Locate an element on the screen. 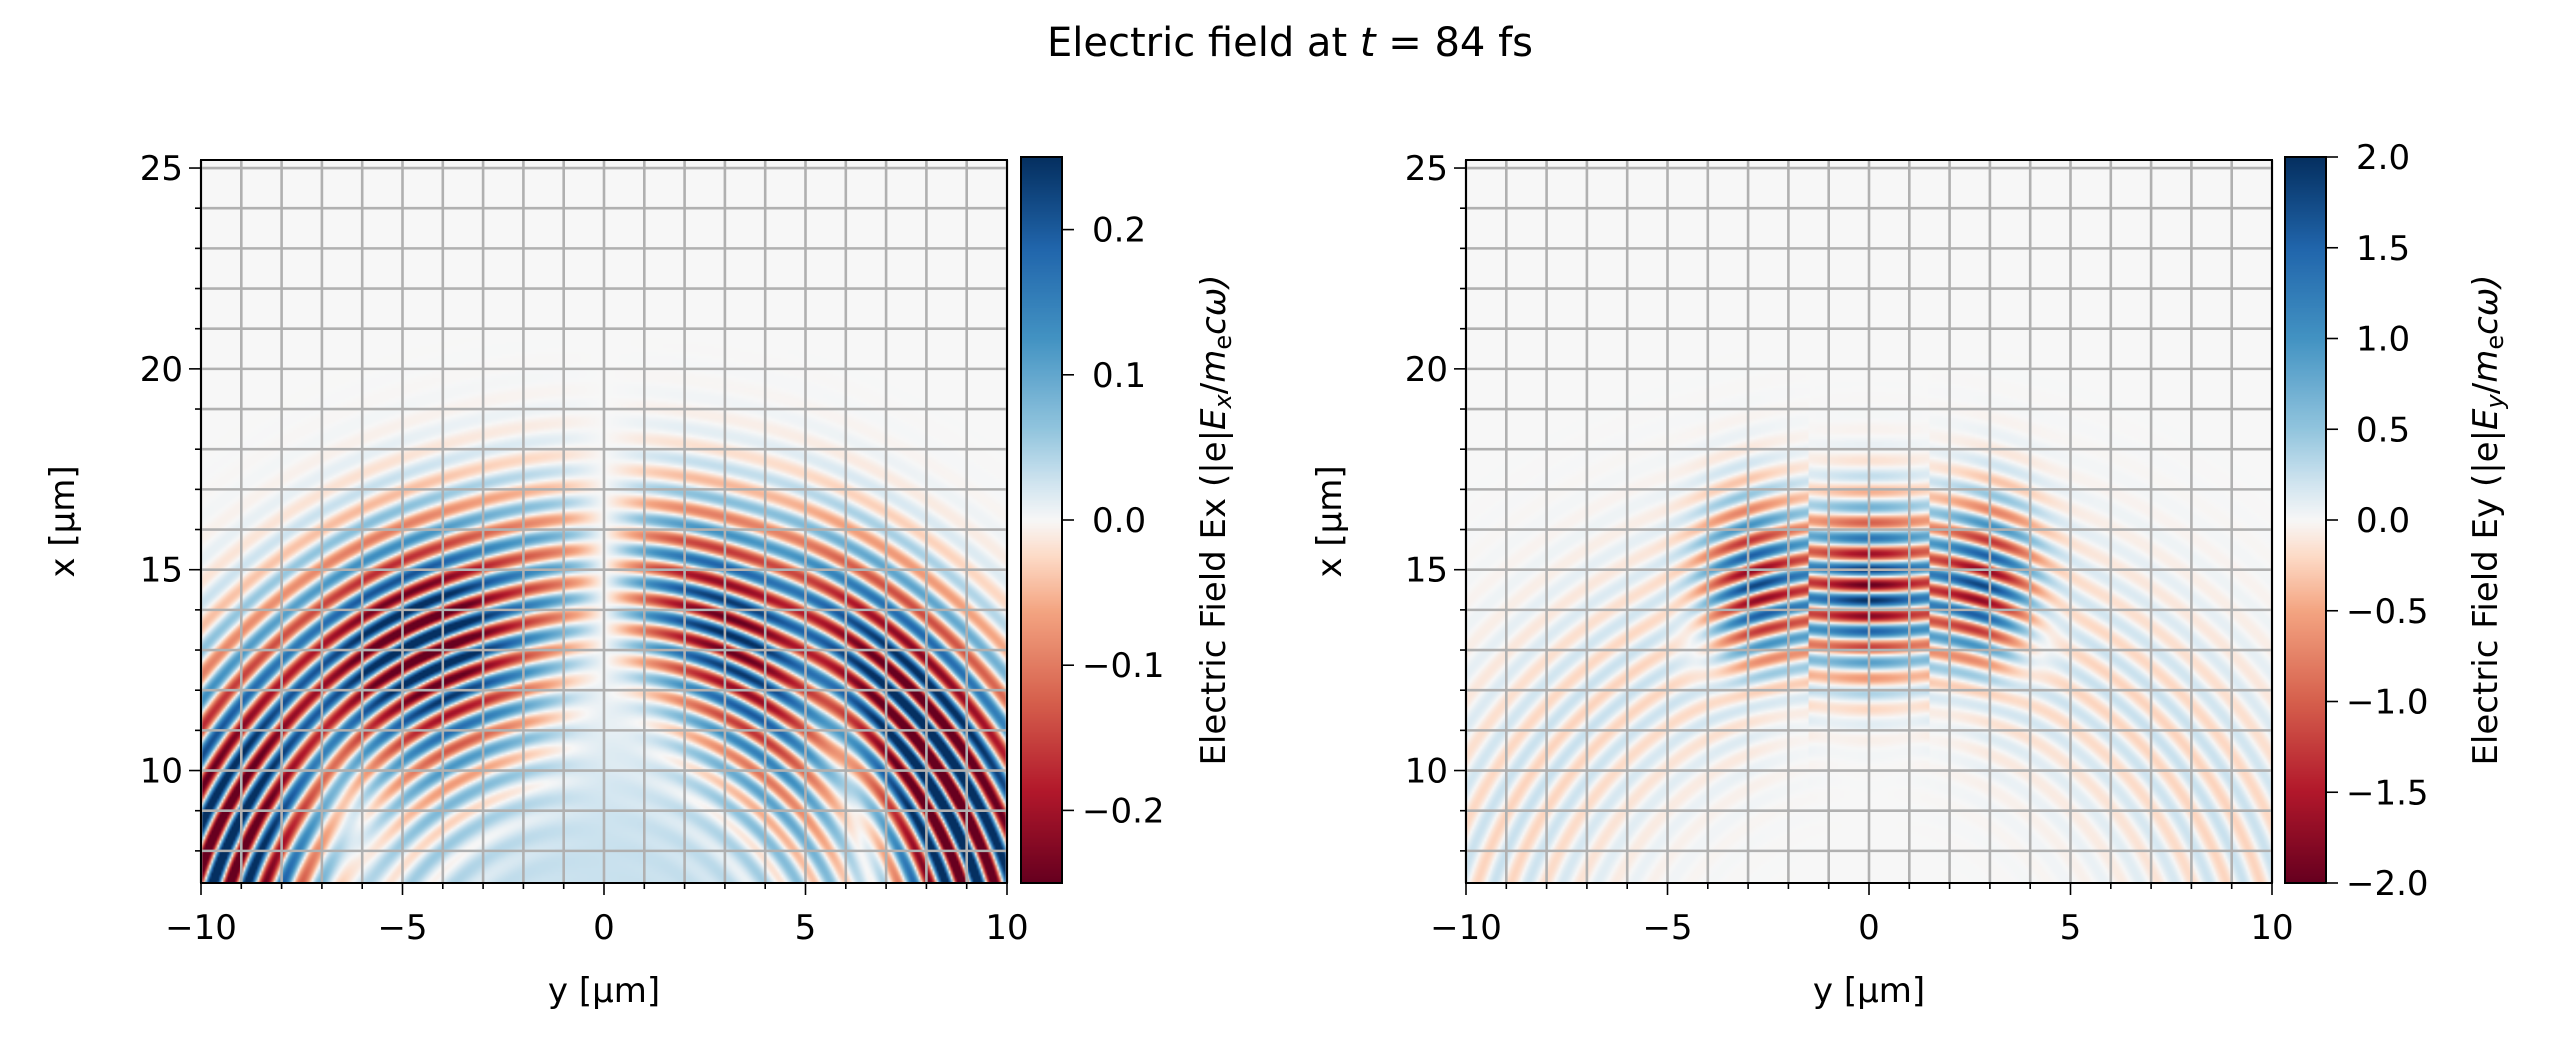 The image size is (2550, 1050). colorbar-label: Electric Field Ey (|e|Ey/mecω) is located at coordinates (2487, 519).